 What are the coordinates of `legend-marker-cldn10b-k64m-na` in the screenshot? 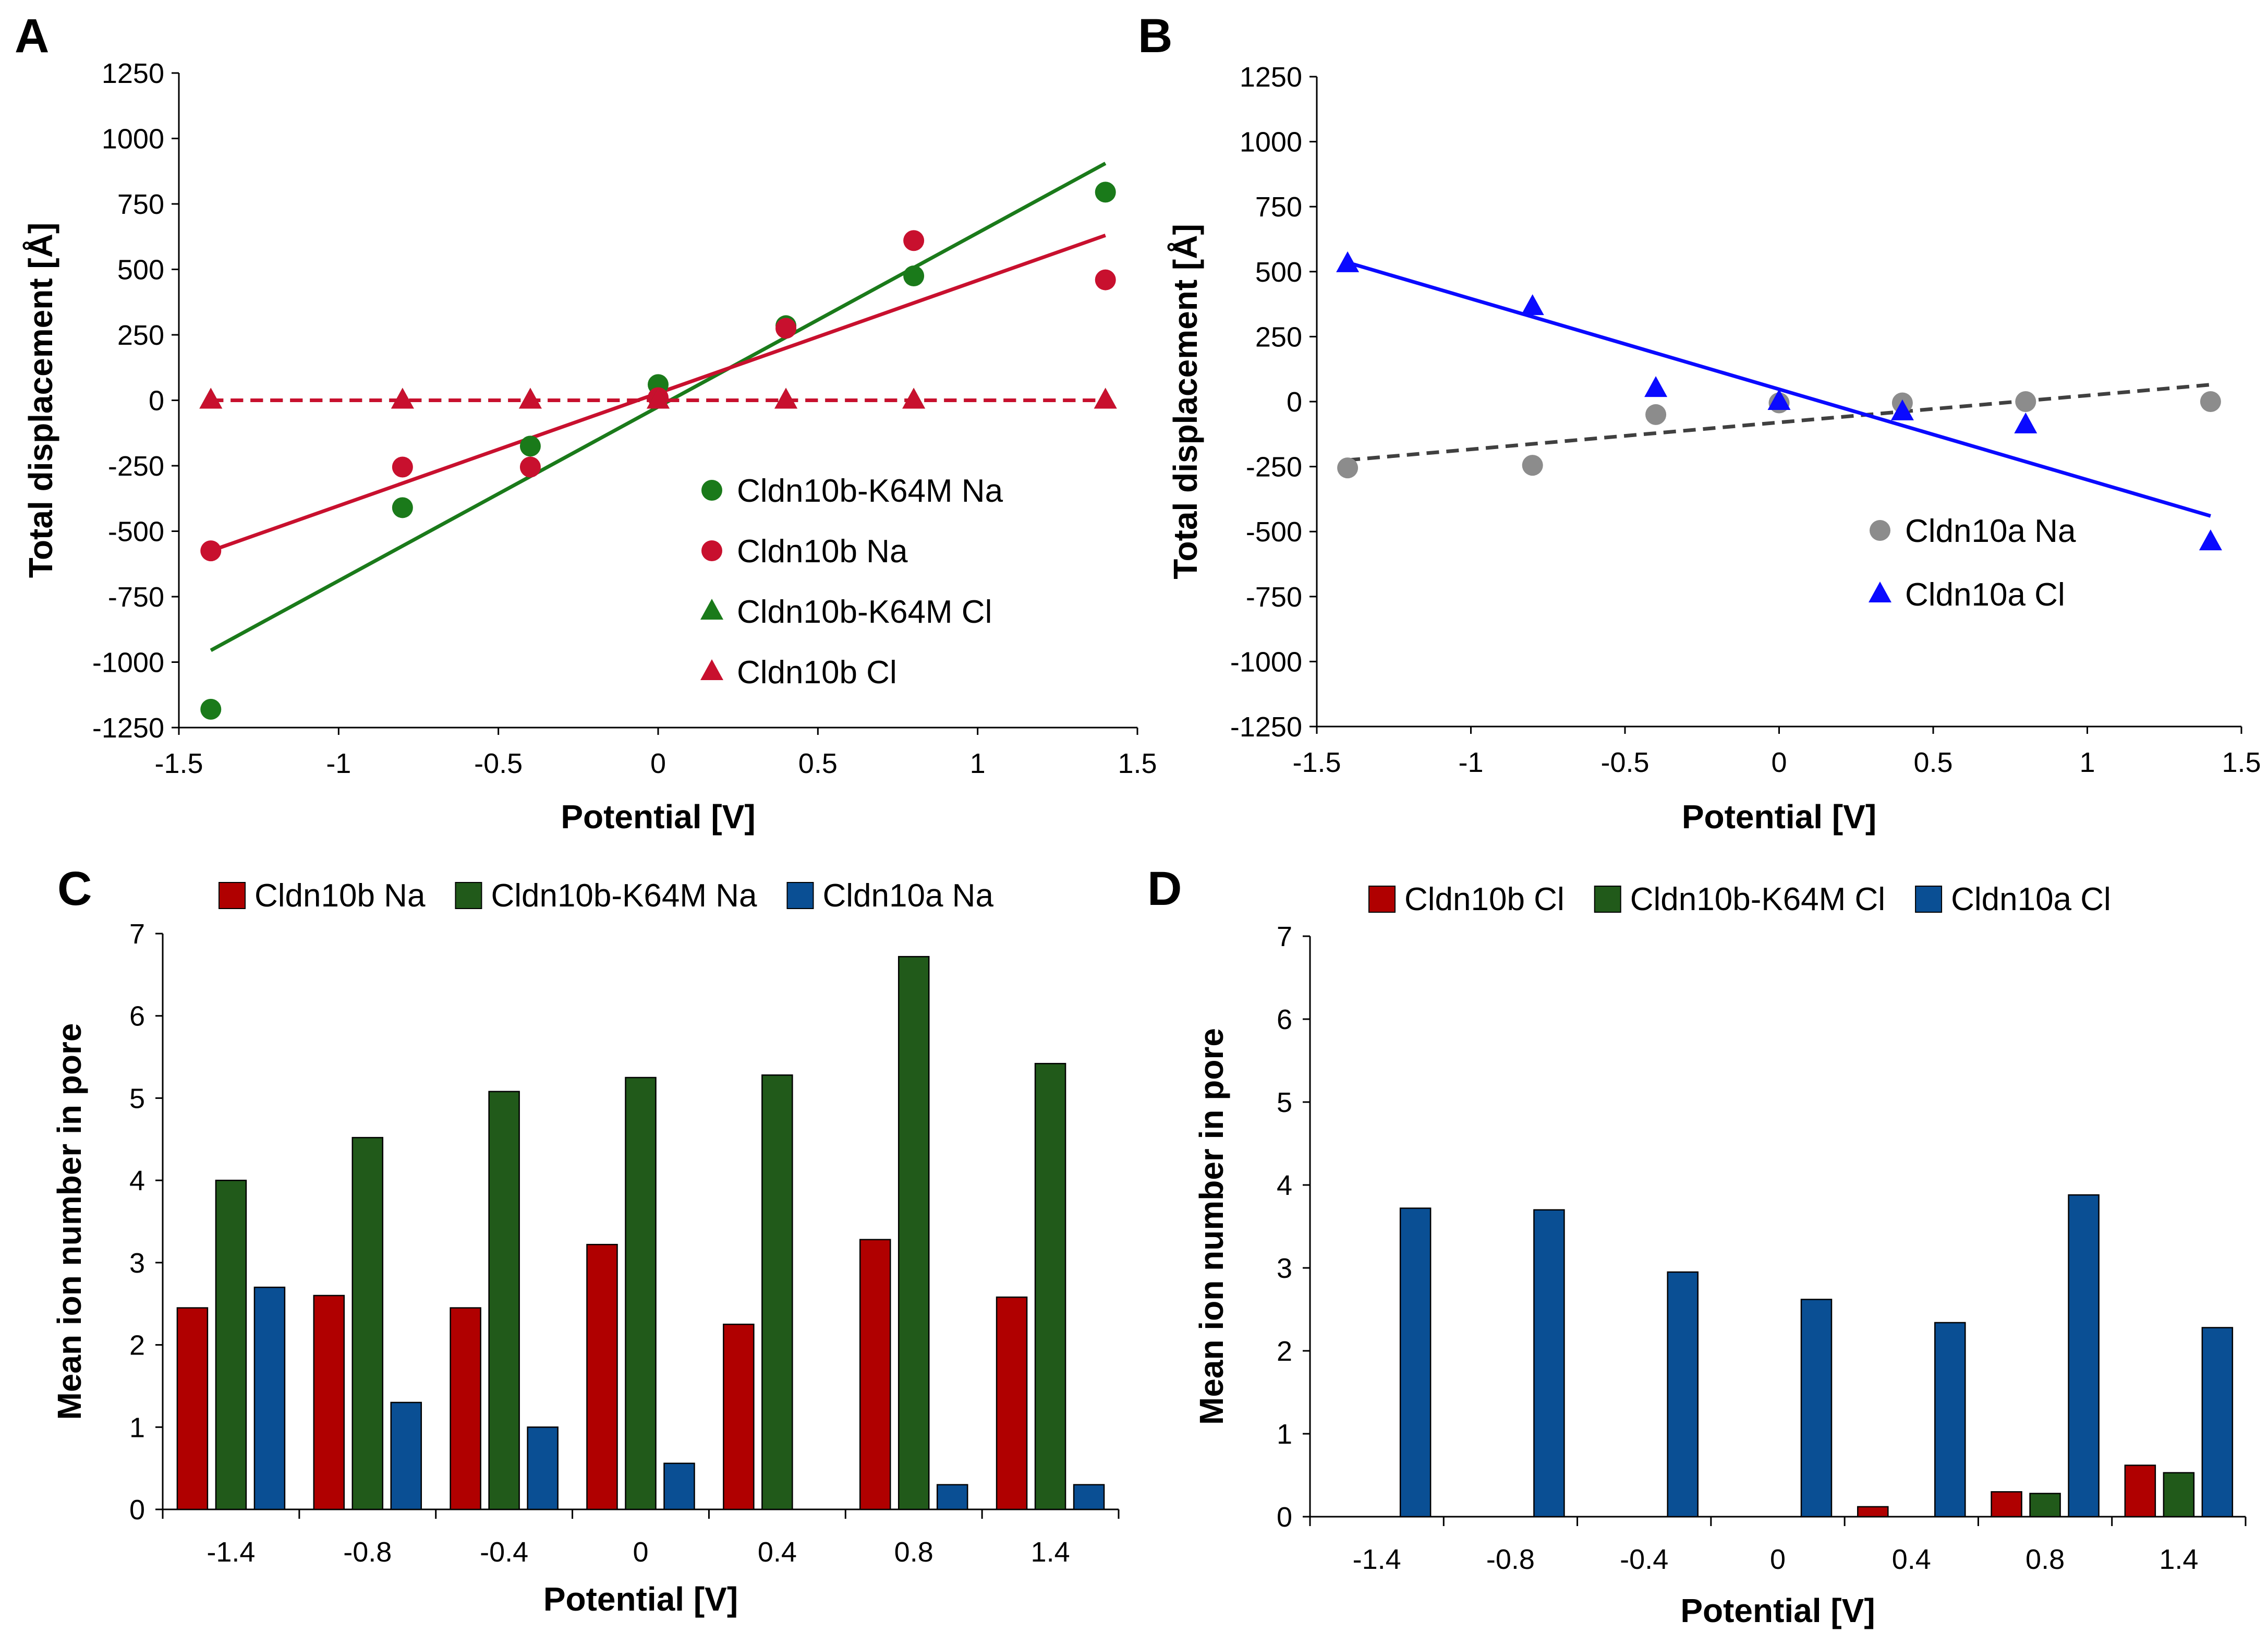 It's located at (711, 490).